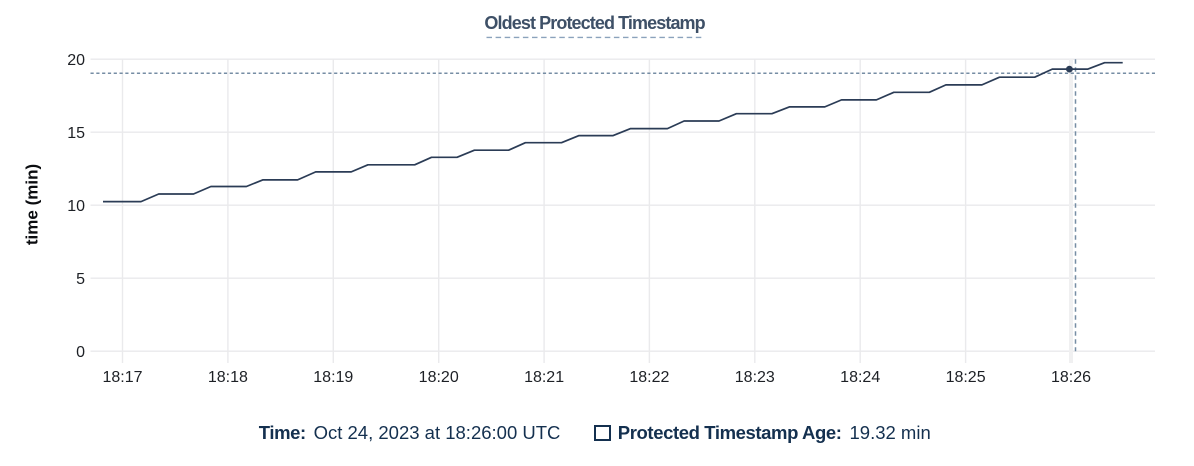  Describe the element at coordinates (32, 204) in the screenshot. I see `svg-text: time (min)` at that location.